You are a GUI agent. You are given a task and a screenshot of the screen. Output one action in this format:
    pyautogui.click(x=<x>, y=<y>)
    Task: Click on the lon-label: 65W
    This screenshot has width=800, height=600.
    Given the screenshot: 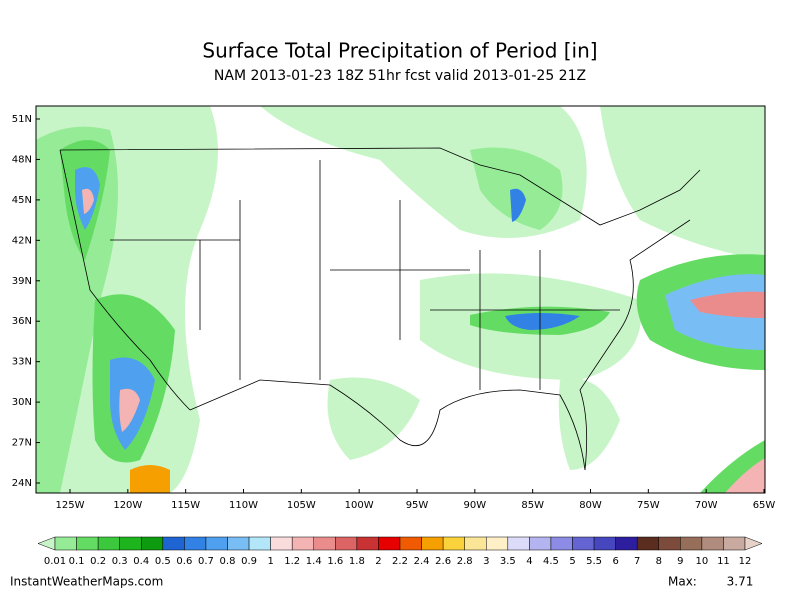 What is the action you would take?
    pyautogui.click(x=764, y=505)
    